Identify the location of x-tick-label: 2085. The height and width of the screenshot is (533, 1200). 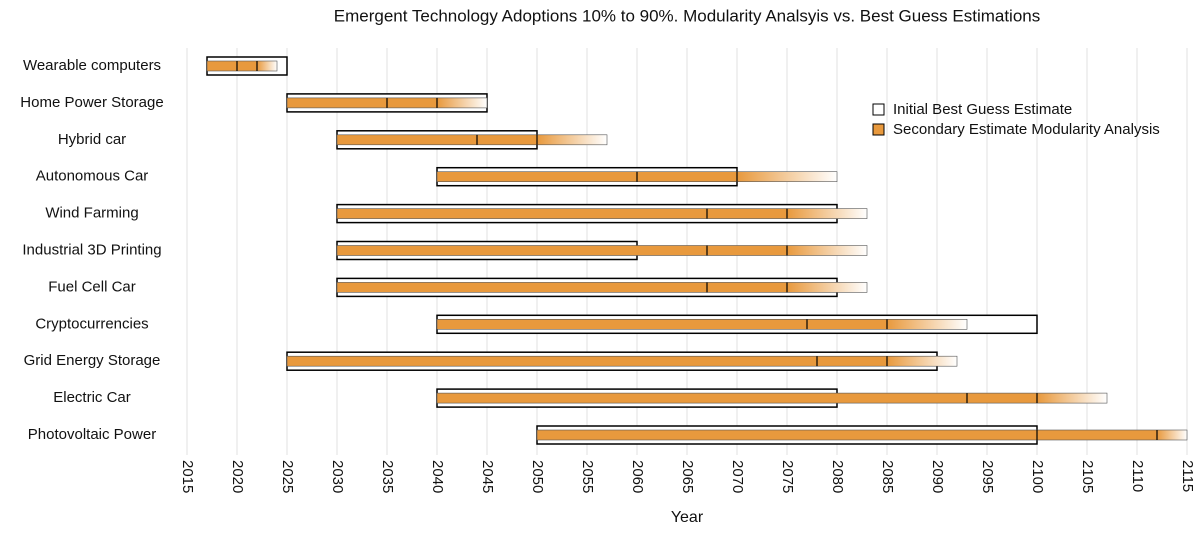
(887, 476).